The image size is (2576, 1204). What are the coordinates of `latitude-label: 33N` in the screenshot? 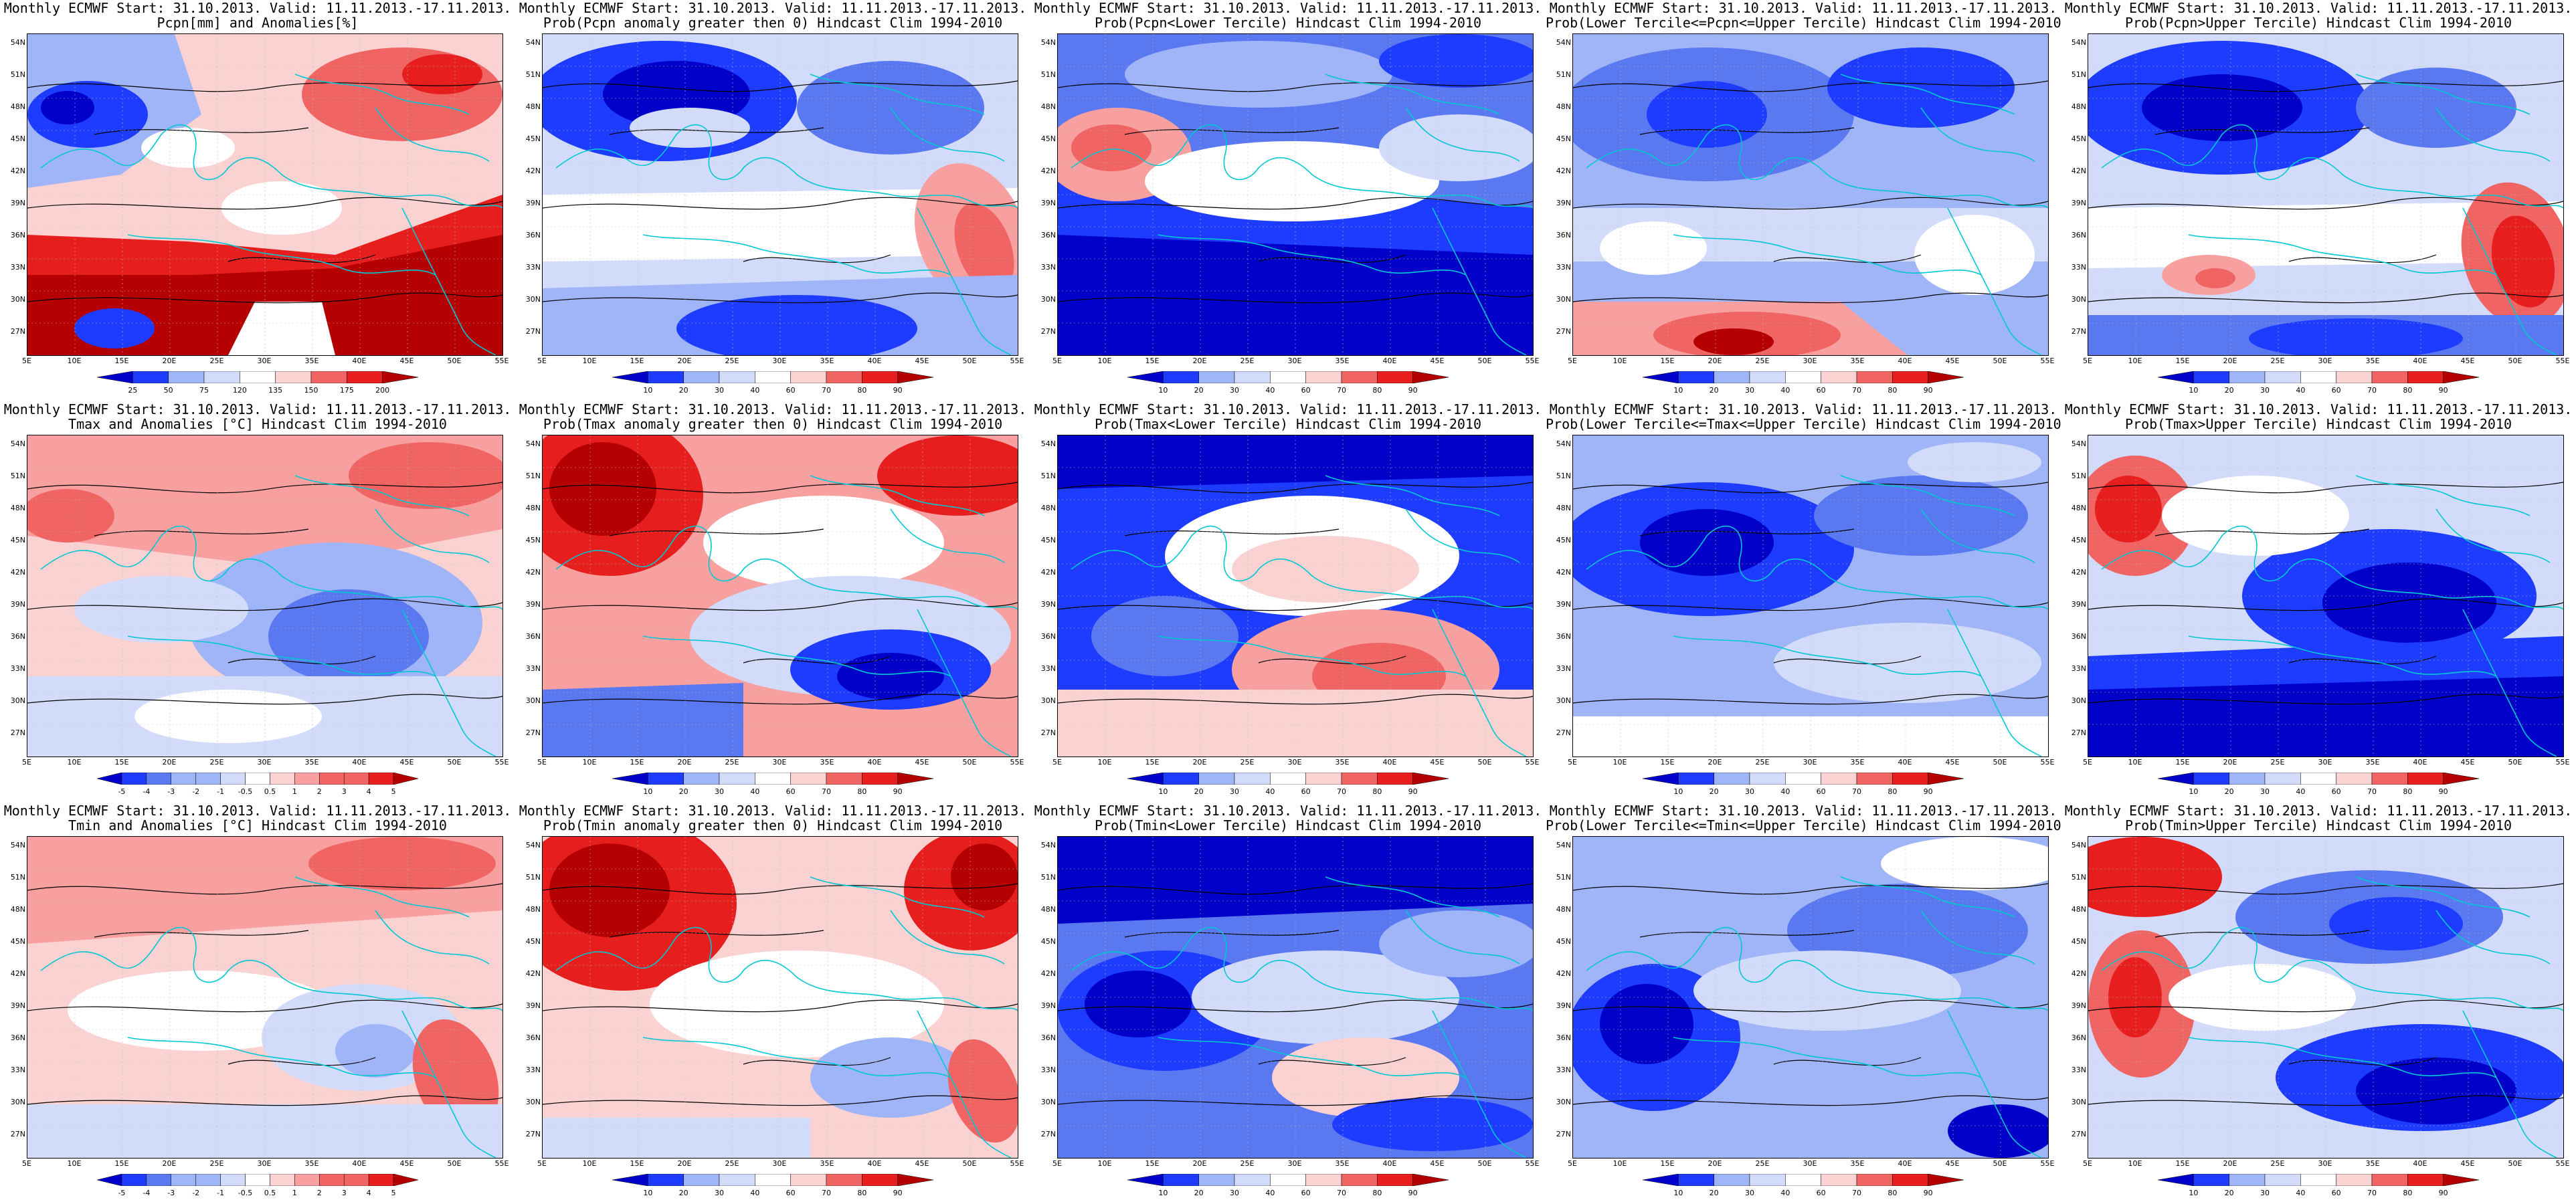 It's located at (17, 267).